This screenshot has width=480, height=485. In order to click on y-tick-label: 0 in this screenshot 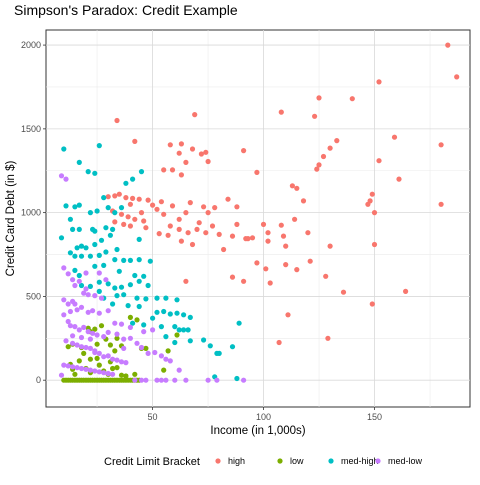, I will do `click(38, 380)`.